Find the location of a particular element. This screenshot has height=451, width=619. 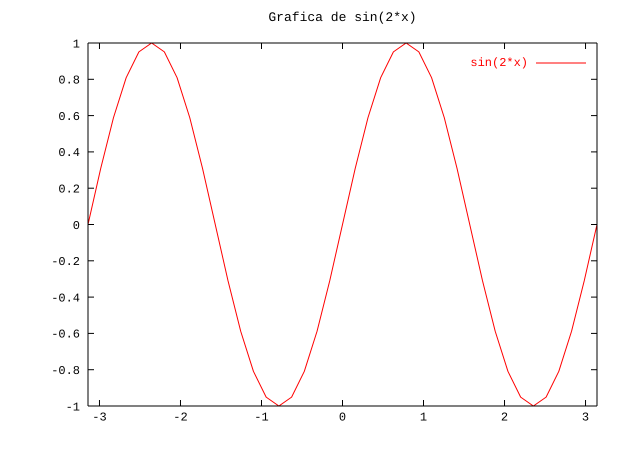

x-tick-label: -1 is located at coordinates (261, 417).